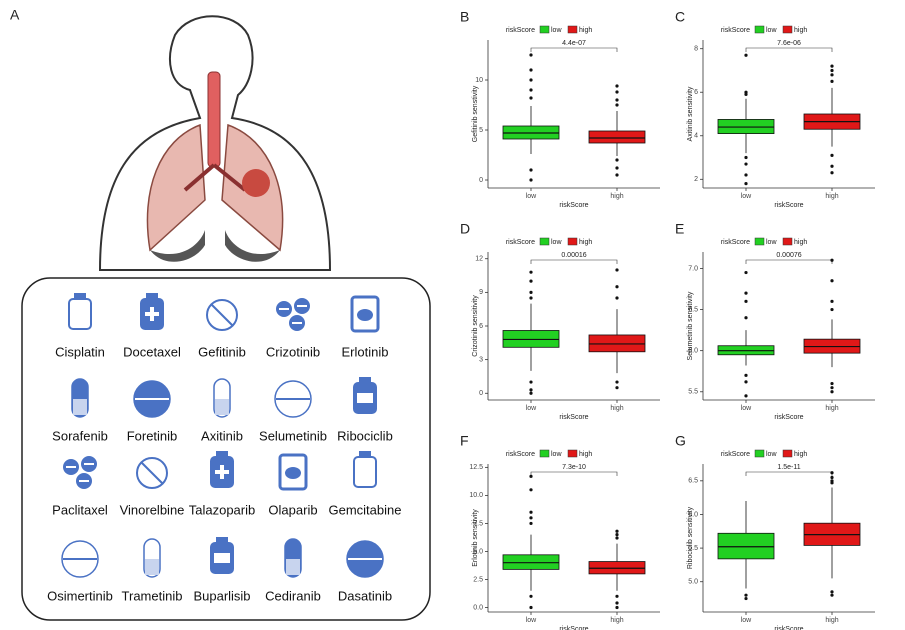  Describe the element at coordinates (475, 538) in the screenshot. I see `y-axis-label: Erlotinib sensitivity` at that location.